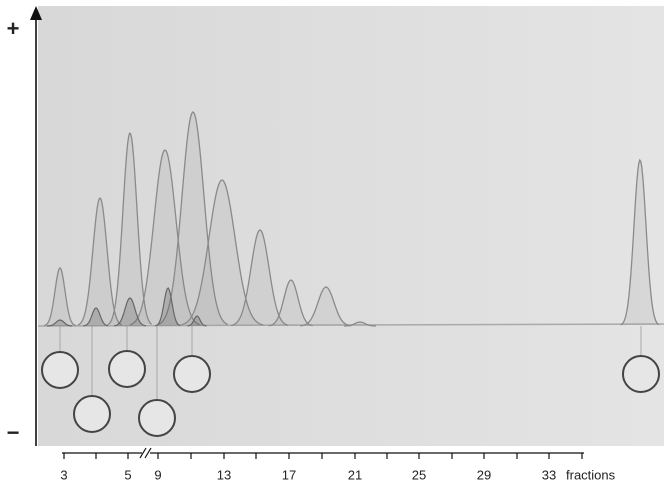 This screenshot has width=664, height=486. Describe the element at coordinates (289, 474) in the screenshot. I see `fraction-label: 17` at that location.